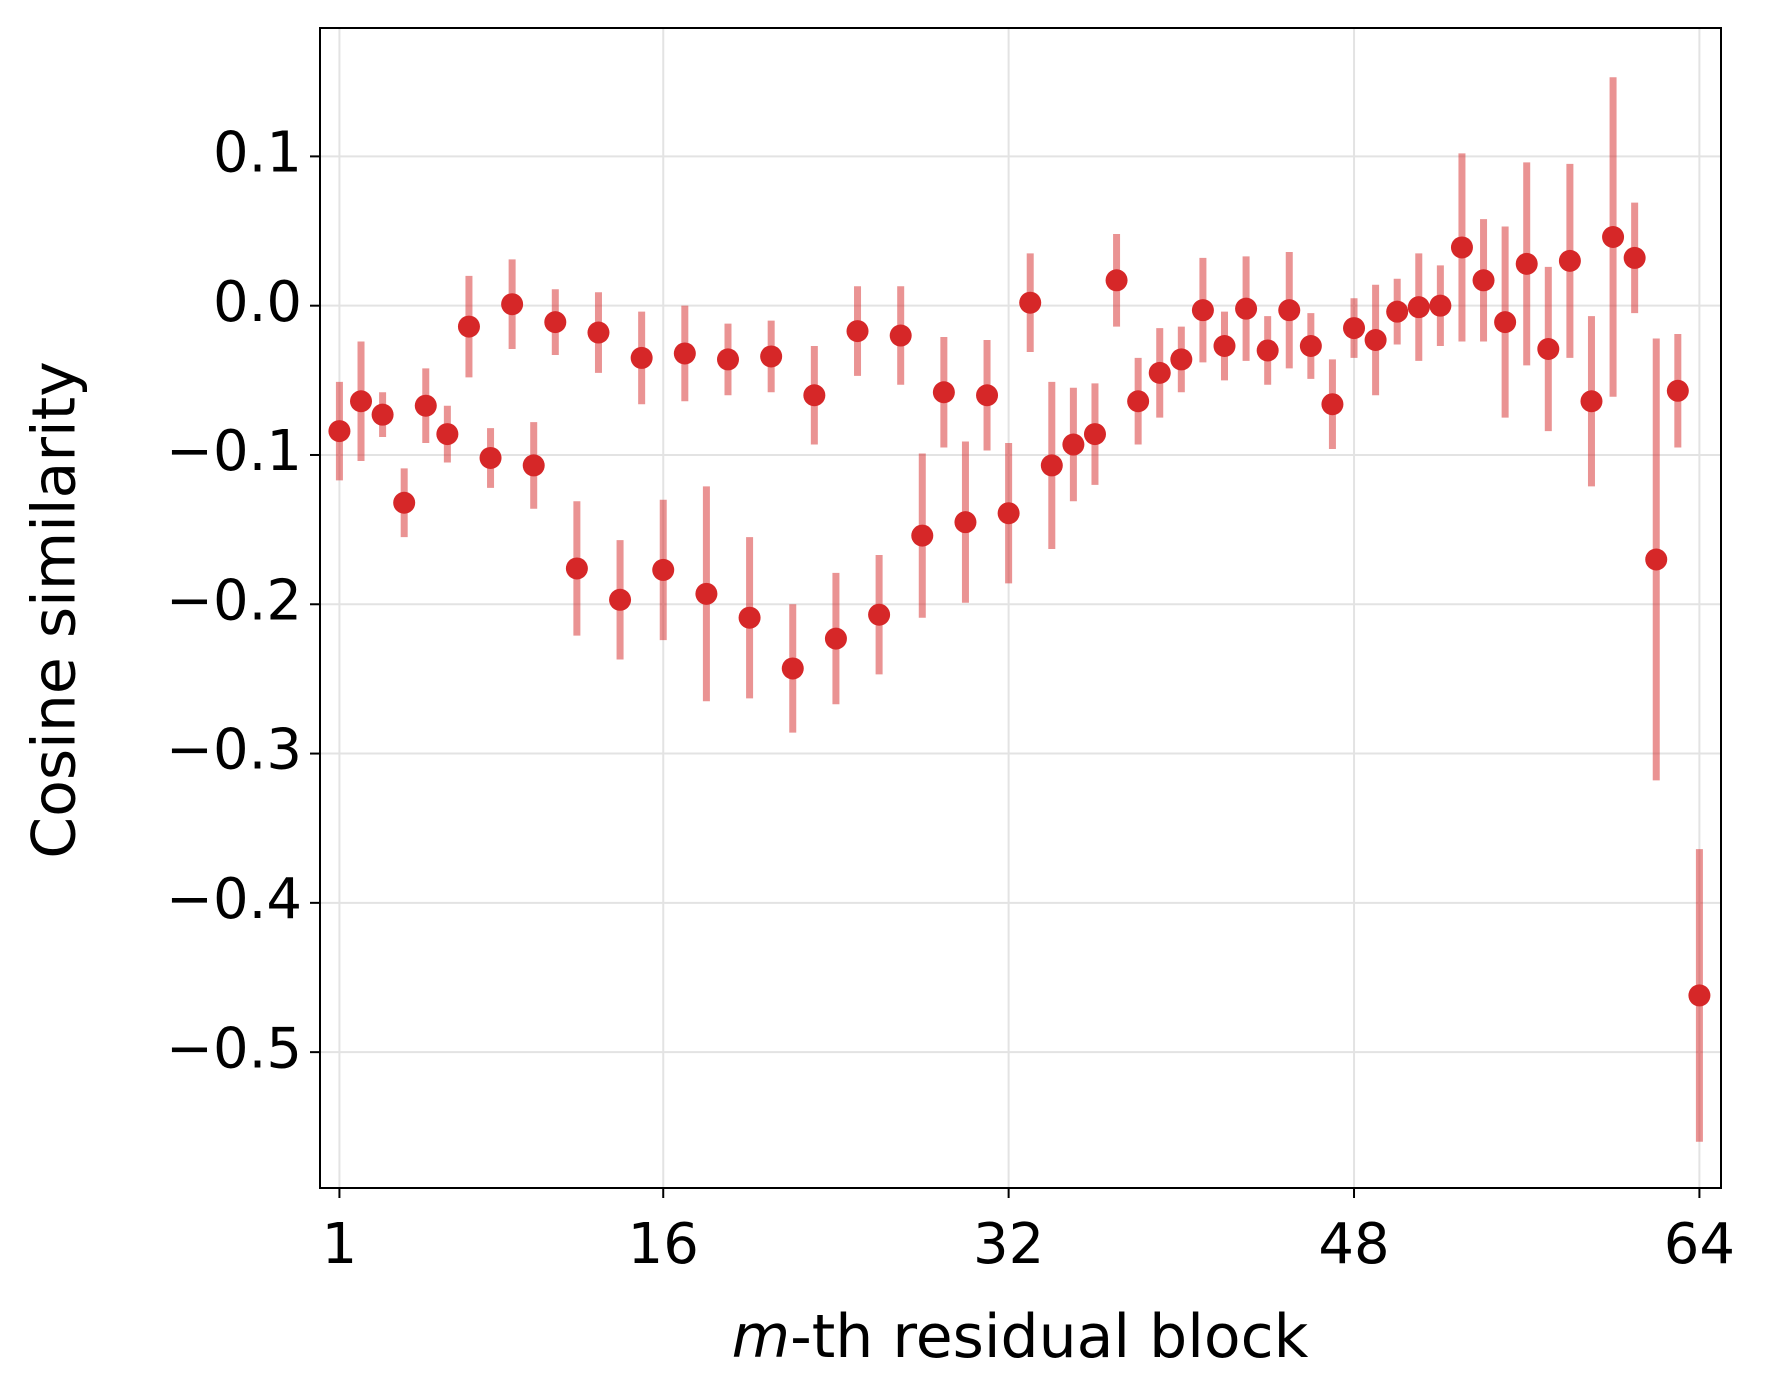  What do you see at coordinates (234, 750) in the screenshot?
I see `y-tick-label: −0.3` at bounding box center [234, 750].